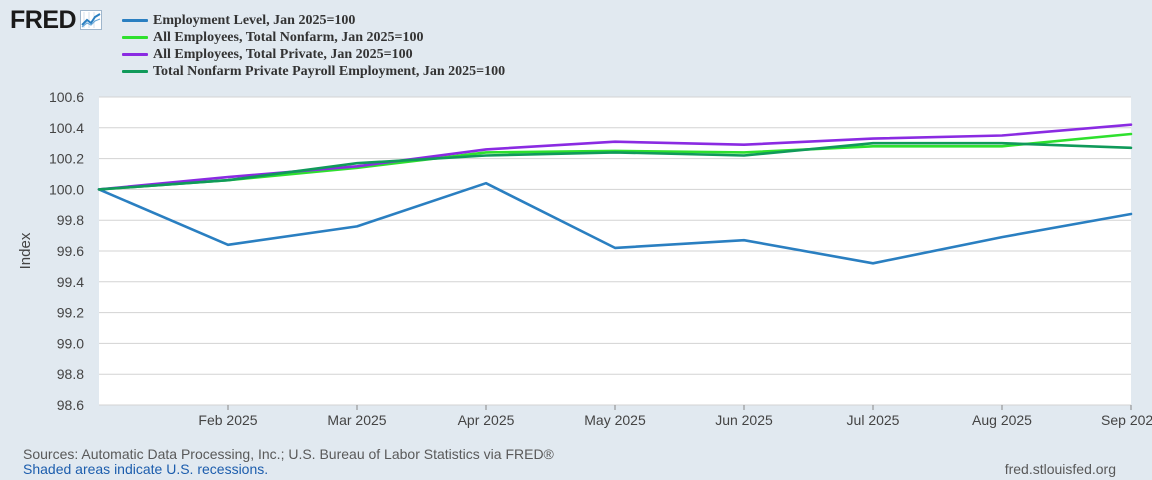 The height and width of the screenshot is (480, 1152). I want to click on y-tick-label: 100.6, so click(66, 97).